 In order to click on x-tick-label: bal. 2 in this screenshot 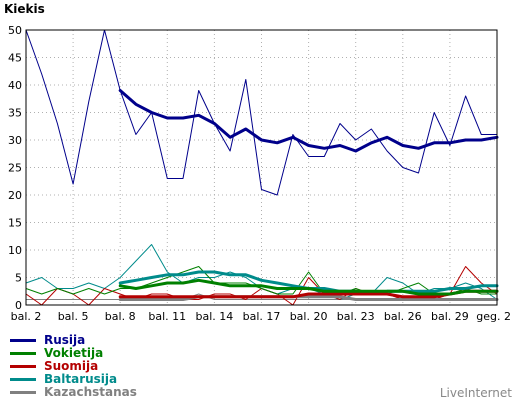, I will do `click(26, 316)`.